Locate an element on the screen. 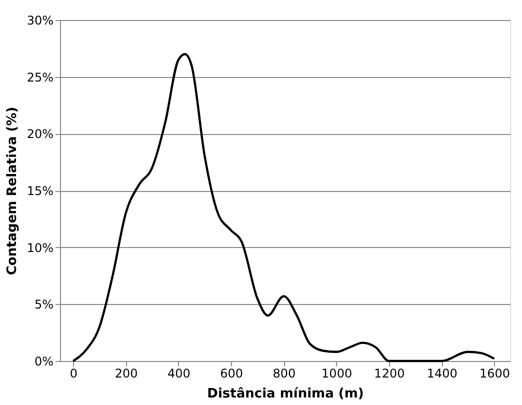  y-tick-label: 0% is located at coordinates (44, 361).